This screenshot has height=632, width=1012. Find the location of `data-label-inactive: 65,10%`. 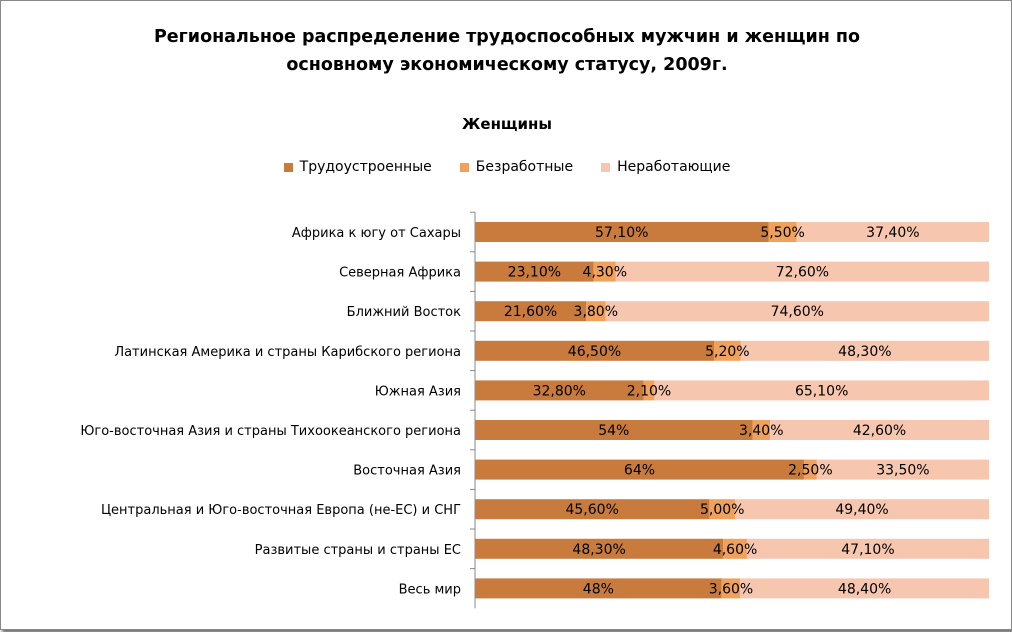

data-label-inactive: 65,10% is located at coordinates (821, 391).